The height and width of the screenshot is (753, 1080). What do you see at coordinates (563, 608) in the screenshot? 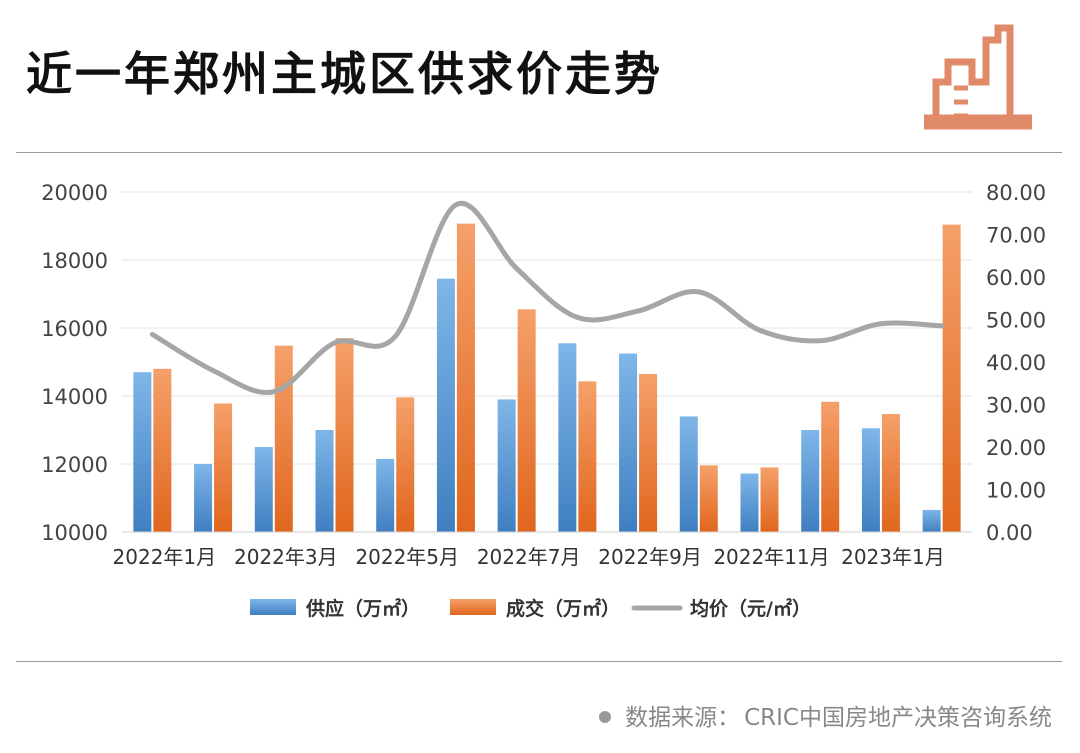
I see `legend-label: 成交（万㎡）` at bounding box center [563, 608].